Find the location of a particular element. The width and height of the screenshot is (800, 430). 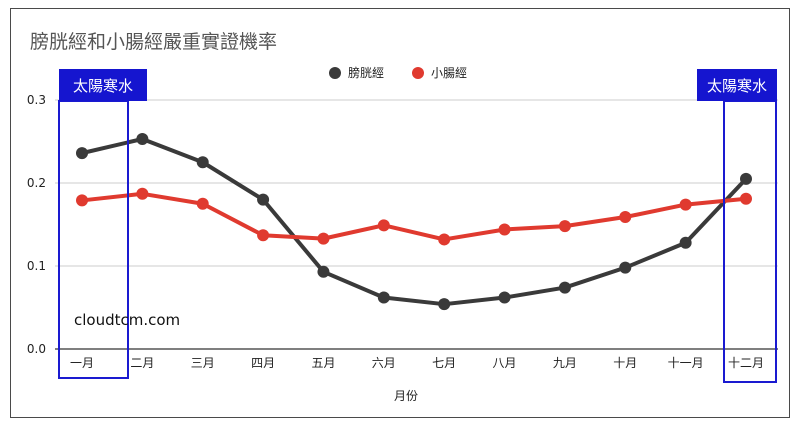

x-tick-label: 八月 is located at coordinates (505, 363).